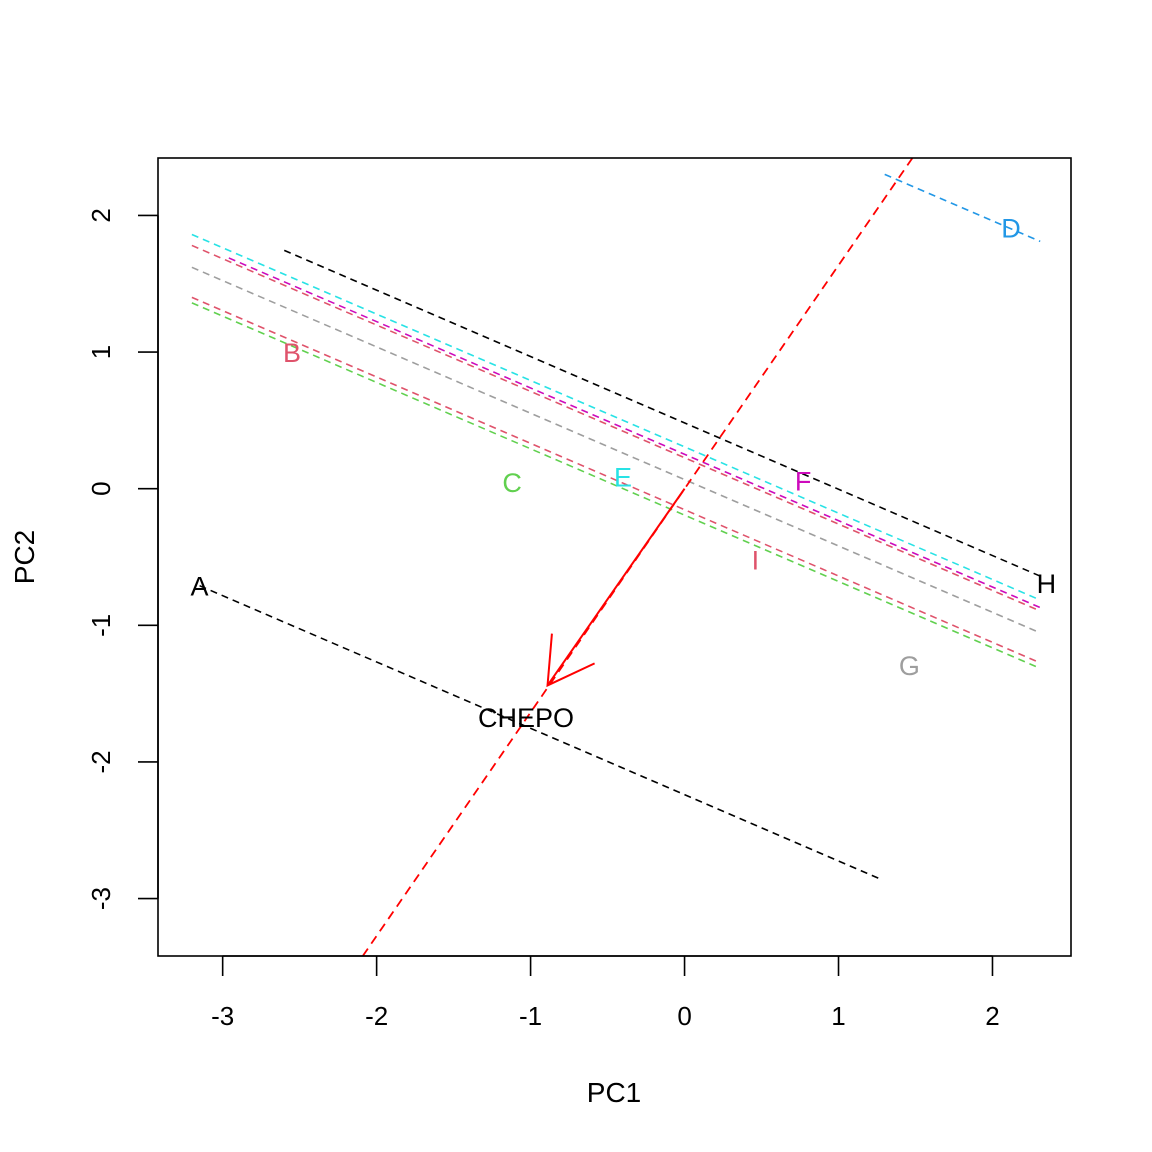 The image size is (1152, 1152). I want to click on chepo-arrow-shaft, so click(616, 587).